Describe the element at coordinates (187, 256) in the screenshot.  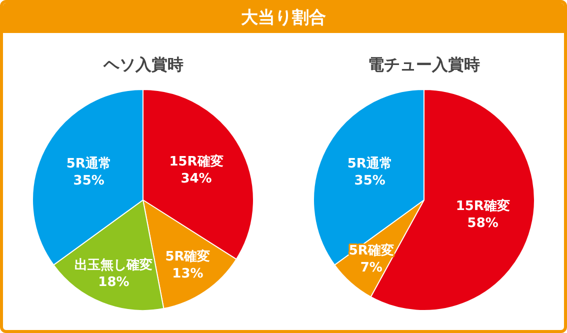
I see `slice-label: 5R確変` at that location.